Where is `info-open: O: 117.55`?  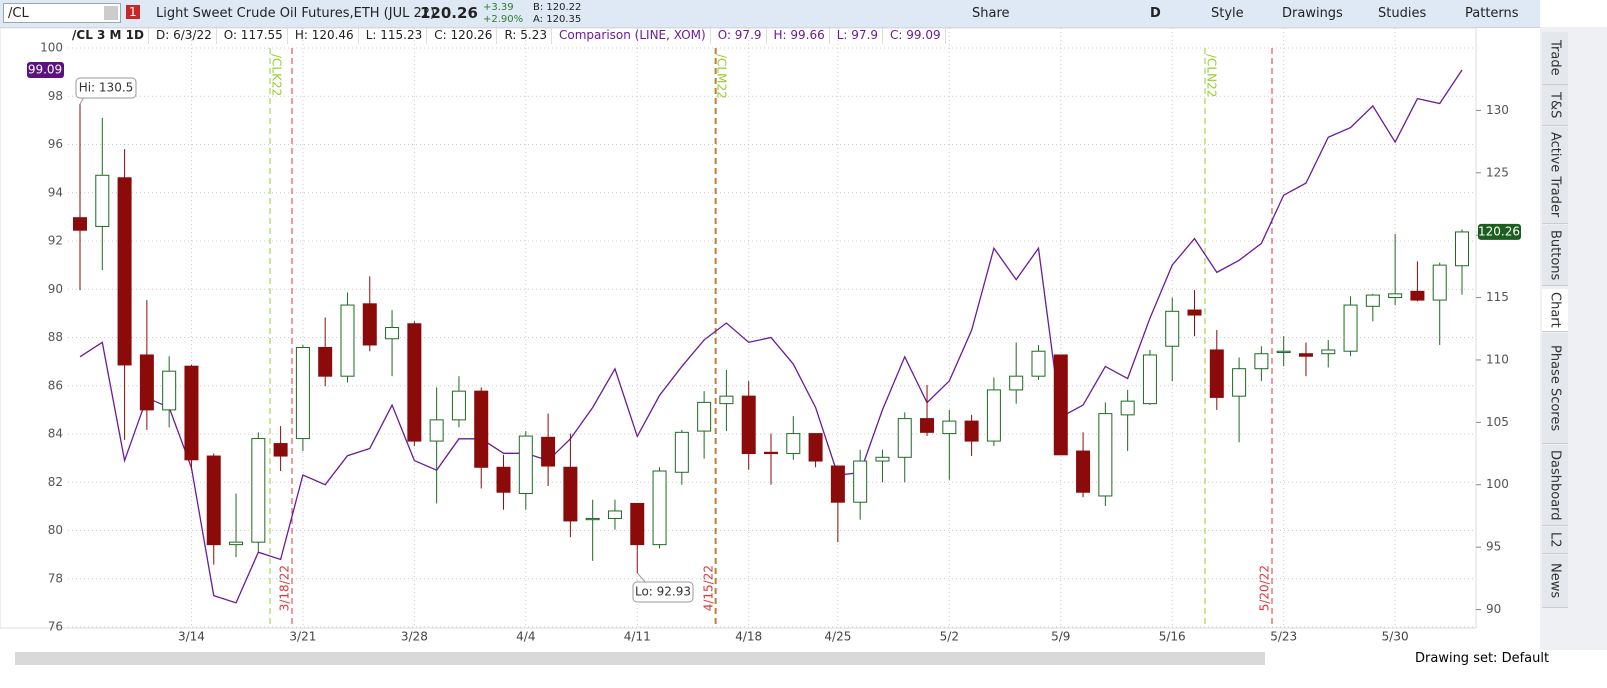
info-open: O: 117.55 is located at coordinates (253, 35).